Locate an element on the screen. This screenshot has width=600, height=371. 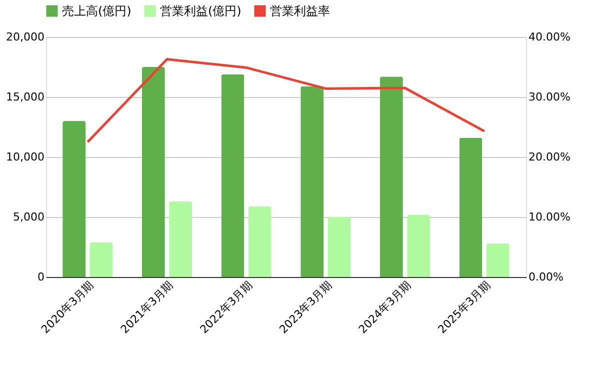
y-tick-label: 10,000 is located at coordinates (25, 157).